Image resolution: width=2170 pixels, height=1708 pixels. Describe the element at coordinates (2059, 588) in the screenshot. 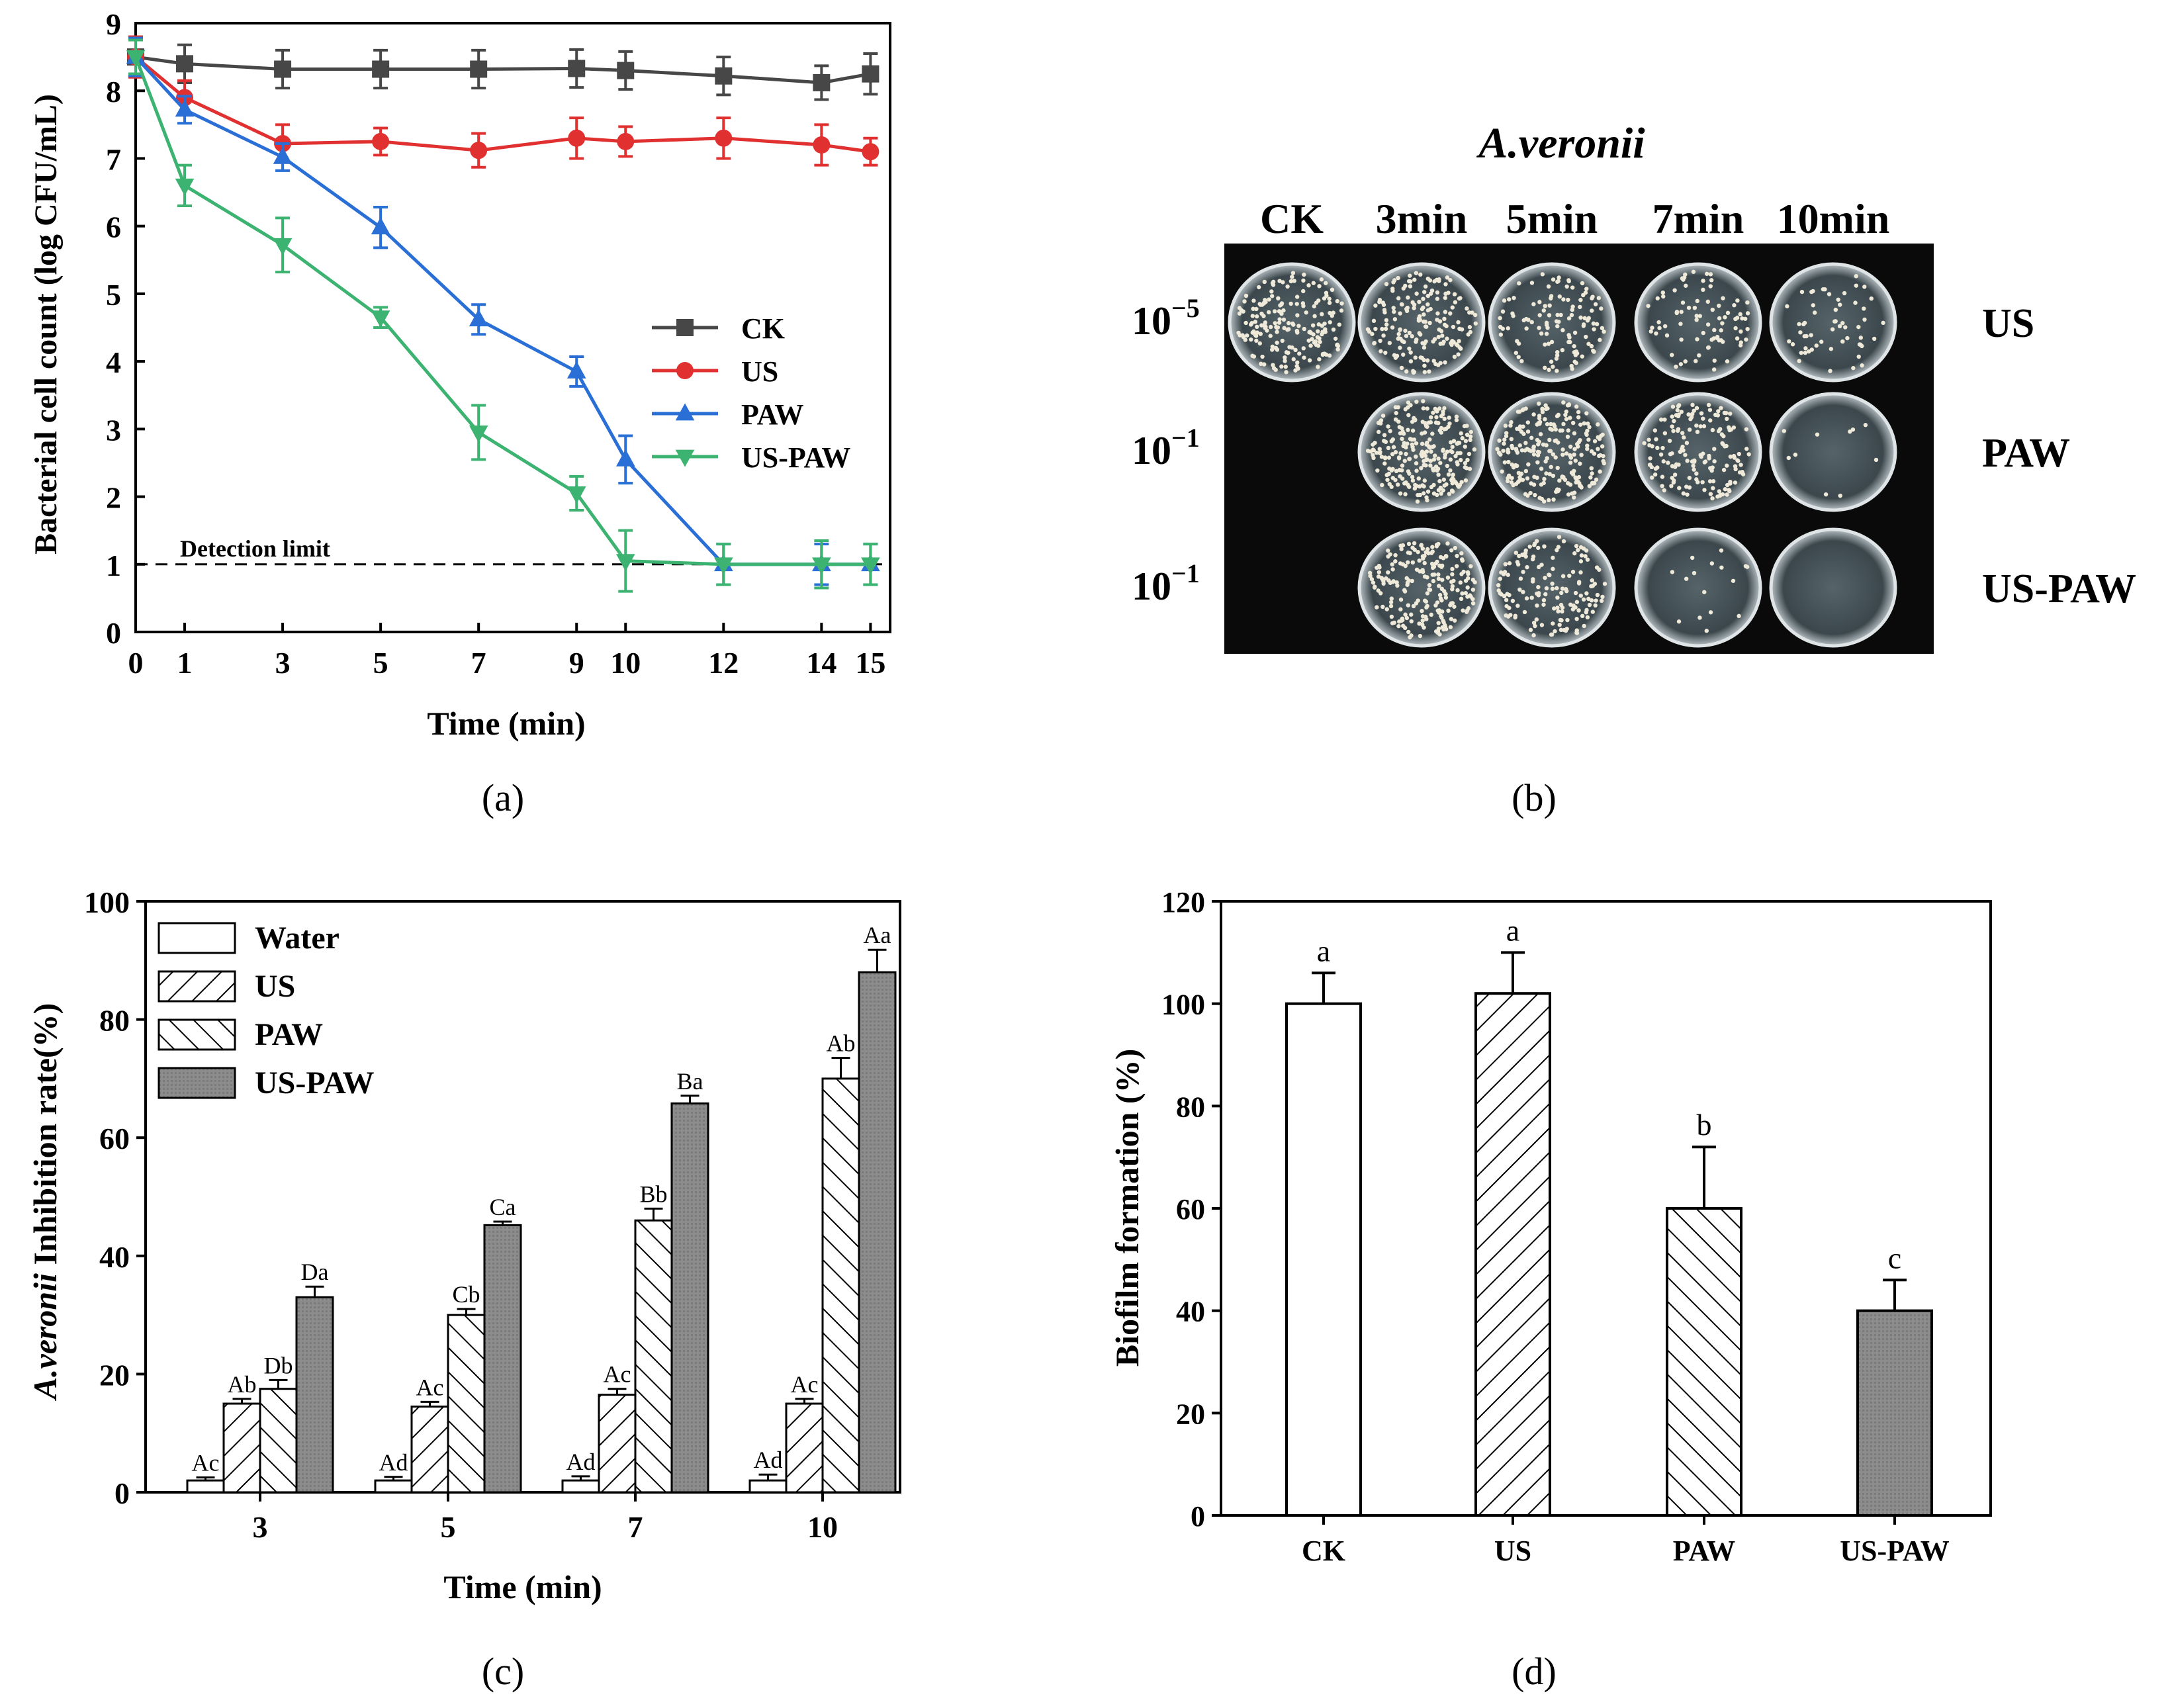

I see `row-label: US-PAW` at that location.